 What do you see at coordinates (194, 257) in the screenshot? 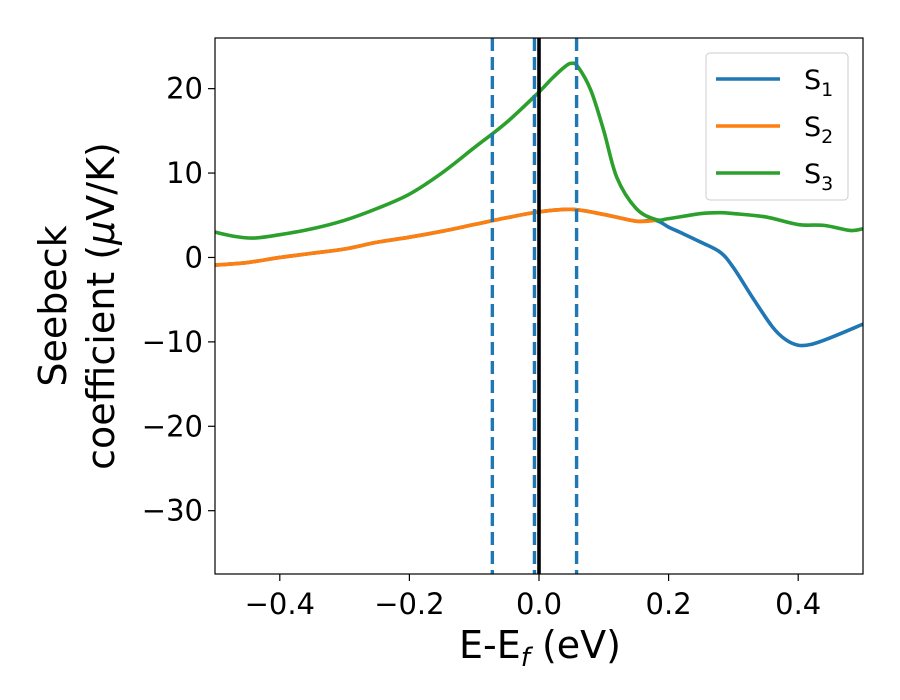
I see `y-tick-label: 0` at bounding box center [194, 257].